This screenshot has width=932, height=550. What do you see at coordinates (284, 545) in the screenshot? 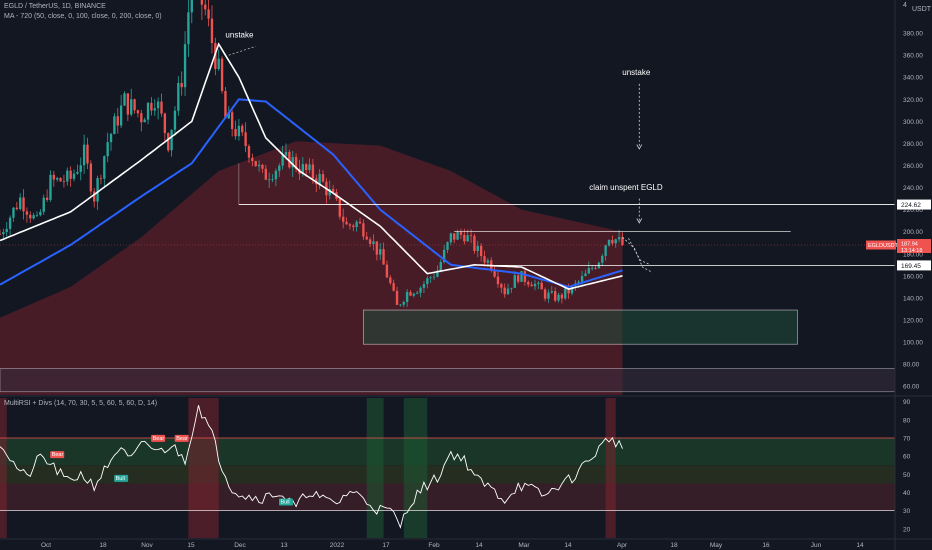
I see `date-tick-label: 13` at bounding box center [284, 545].